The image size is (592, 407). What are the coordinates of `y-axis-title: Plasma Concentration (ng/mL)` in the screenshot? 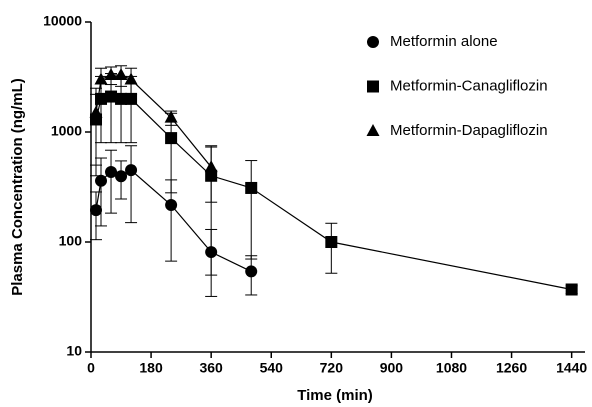 It's located at (17, 187).